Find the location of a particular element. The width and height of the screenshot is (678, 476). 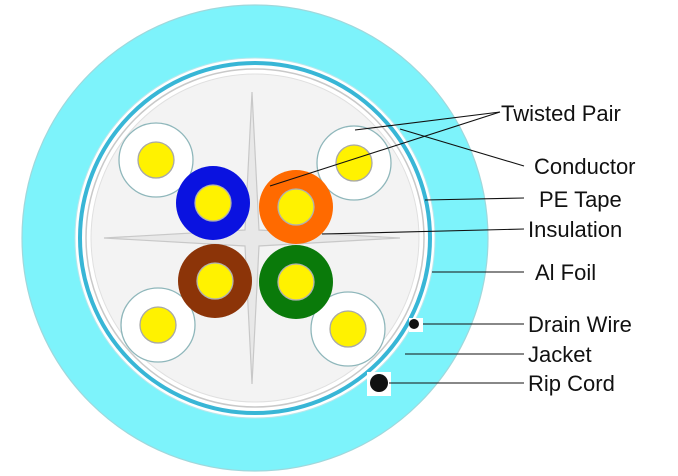

twisted-pair-green is located at coordinates (296, 282).